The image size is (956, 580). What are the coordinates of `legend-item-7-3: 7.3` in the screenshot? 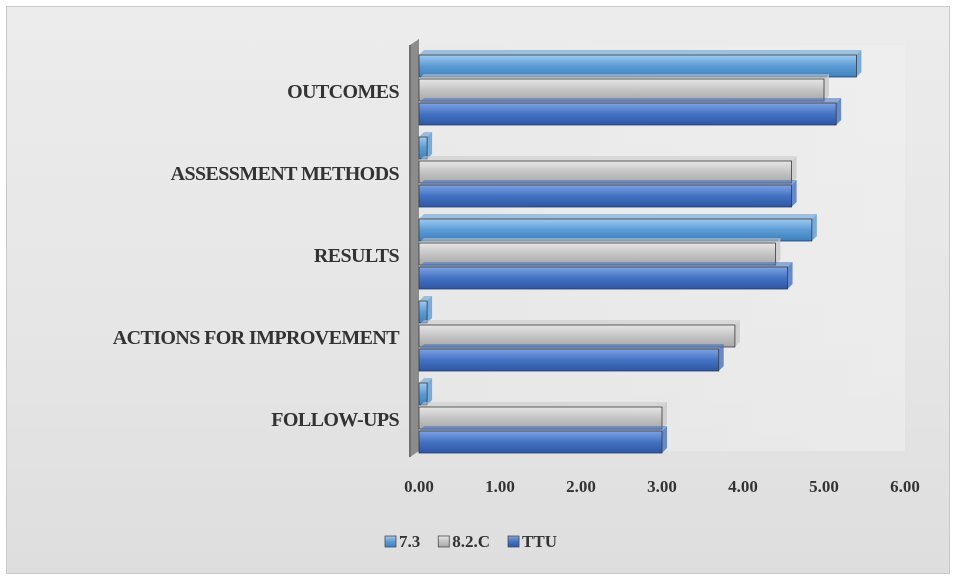 It's located at (402, 541).